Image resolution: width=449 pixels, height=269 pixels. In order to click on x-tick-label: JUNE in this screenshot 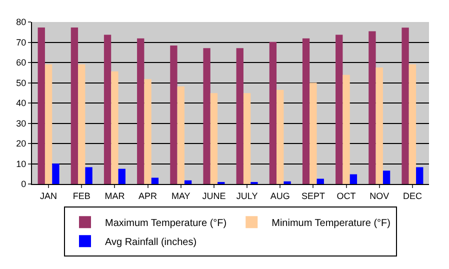, I will do `click(214, 195)`.